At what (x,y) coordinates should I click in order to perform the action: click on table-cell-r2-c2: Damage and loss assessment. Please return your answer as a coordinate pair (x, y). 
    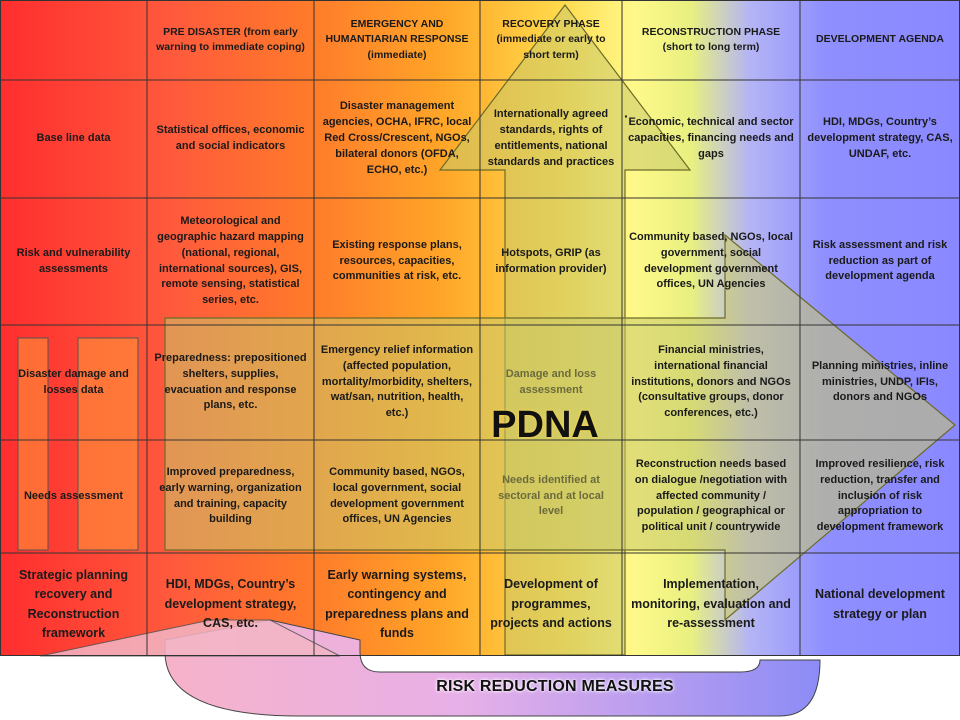
    Looking at the image, I should click on (551, 381).